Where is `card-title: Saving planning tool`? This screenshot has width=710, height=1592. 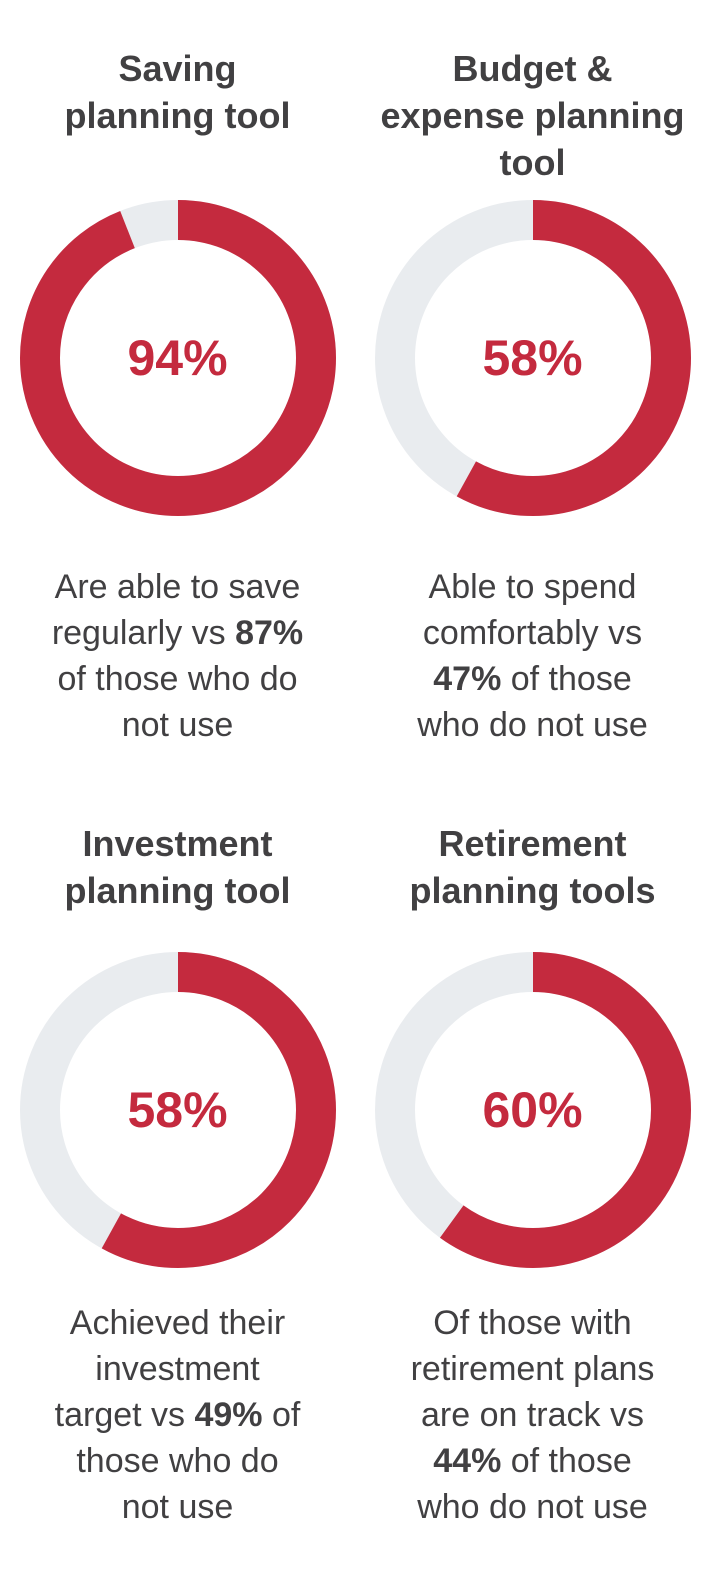
card-title: Saving planning tool is located at coordinates (177, 92).